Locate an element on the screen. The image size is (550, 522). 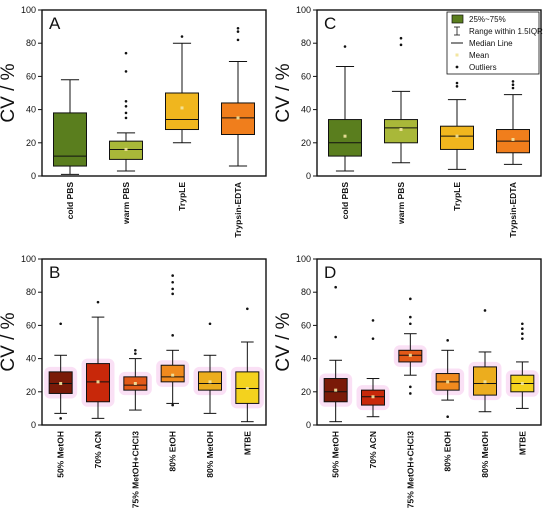
panel-label: D is located at coordinates (330, 272).